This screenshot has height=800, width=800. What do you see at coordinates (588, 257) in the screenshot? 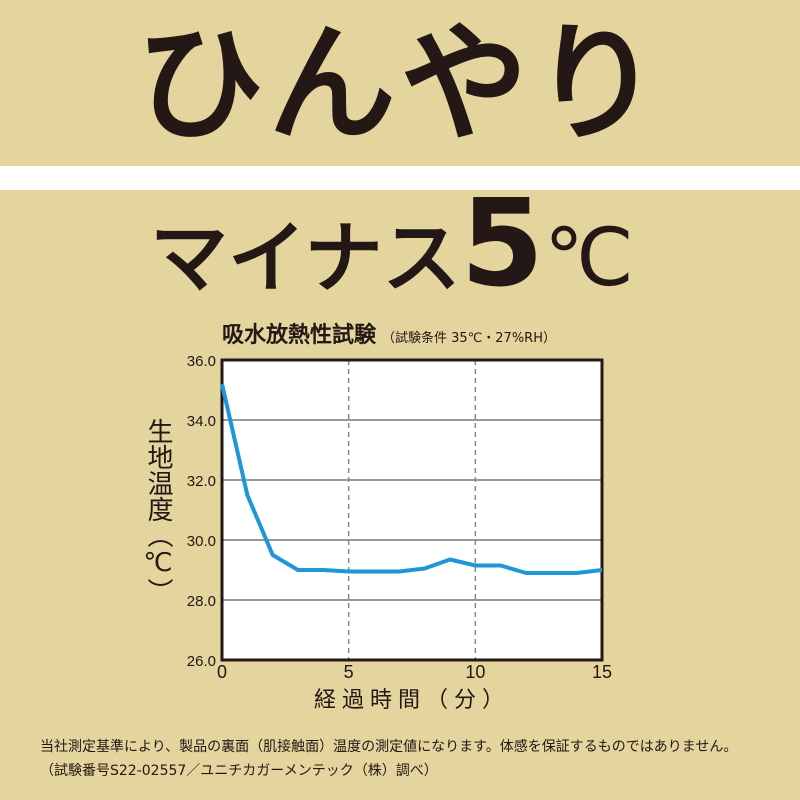
I see `headline-unit: ℃` at bounding box center [588, 257].